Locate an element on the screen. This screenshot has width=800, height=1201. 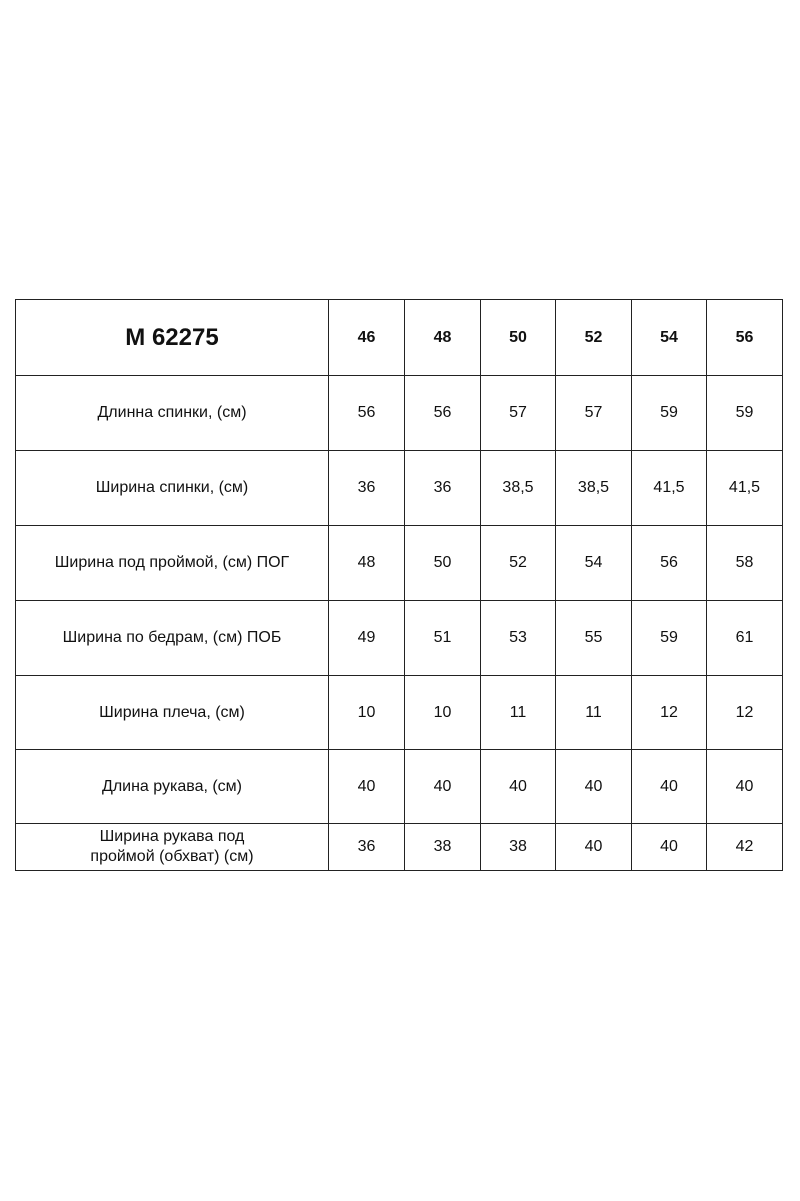
measurement-cell: 52 is located at coordinates (518, 563).